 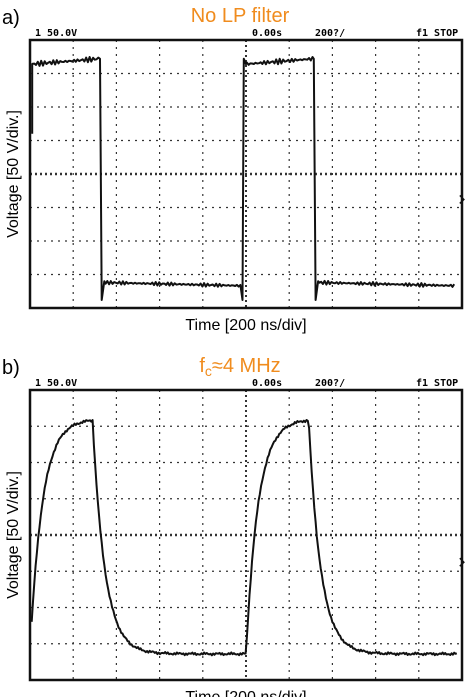 What do you see at coordinates (208, 371) in the screenshot?
I see `title-part: c` at bounding box center [208, 371].